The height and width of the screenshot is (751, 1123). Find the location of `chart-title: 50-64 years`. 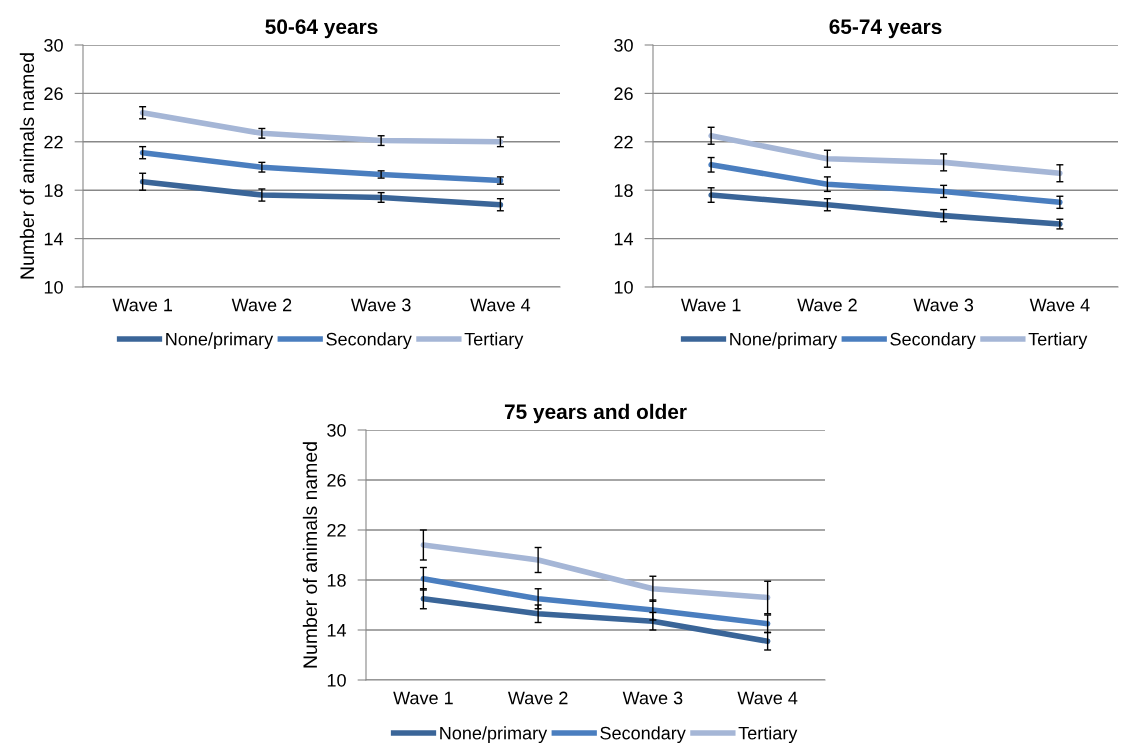

chart-title: 50-64 years is located at coordinates (321, 29).